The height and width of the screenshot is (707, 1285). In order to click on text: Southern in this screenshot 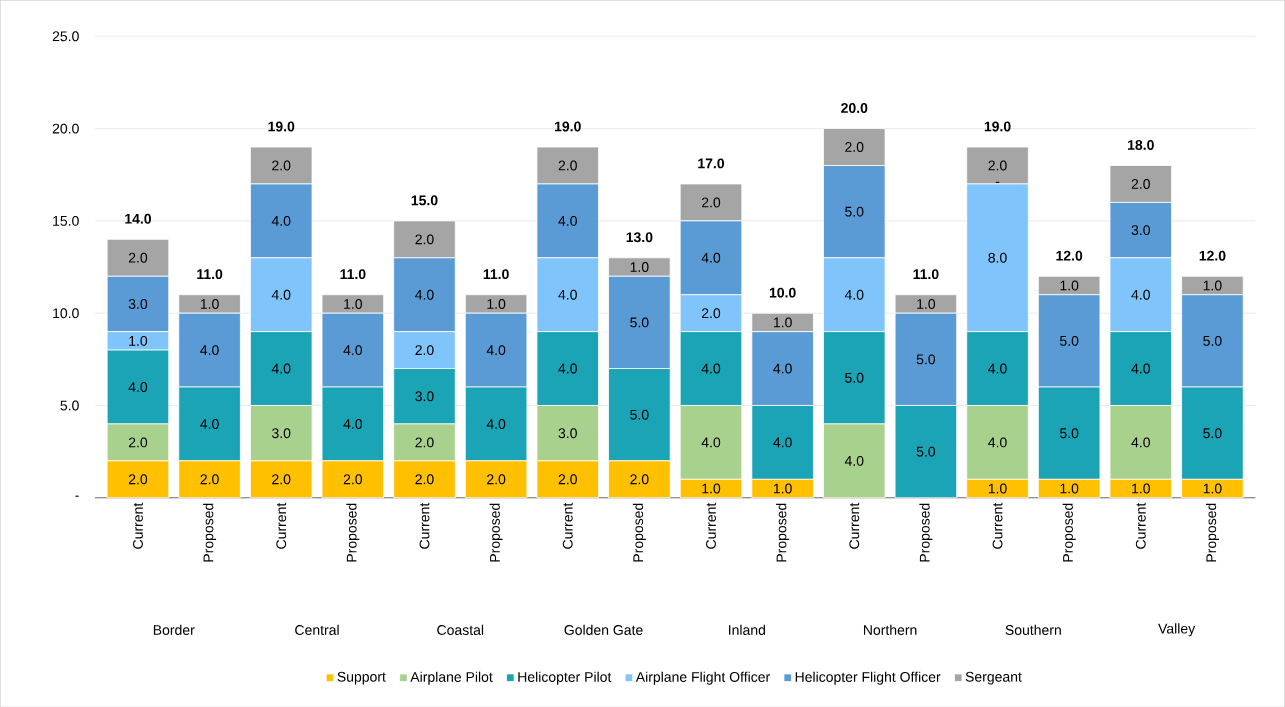, I will do `click(1033, 629)`.